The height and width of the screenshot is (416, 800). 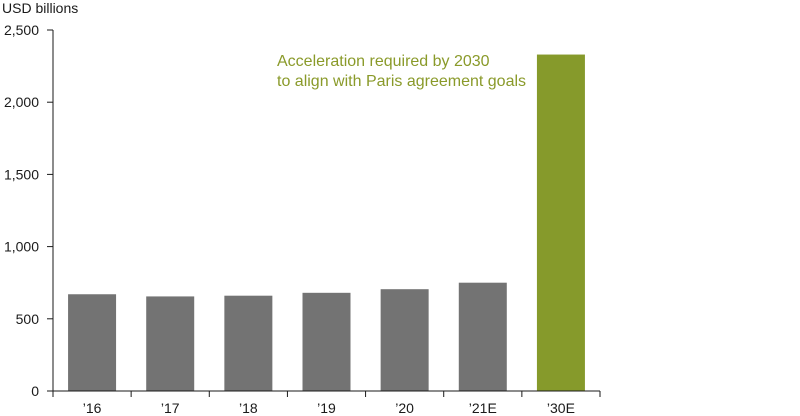 What do you see at coordinates (40, 8) in the screenshot?
I see `y-axis-label: USD billions` at bounding box center [40, 8].